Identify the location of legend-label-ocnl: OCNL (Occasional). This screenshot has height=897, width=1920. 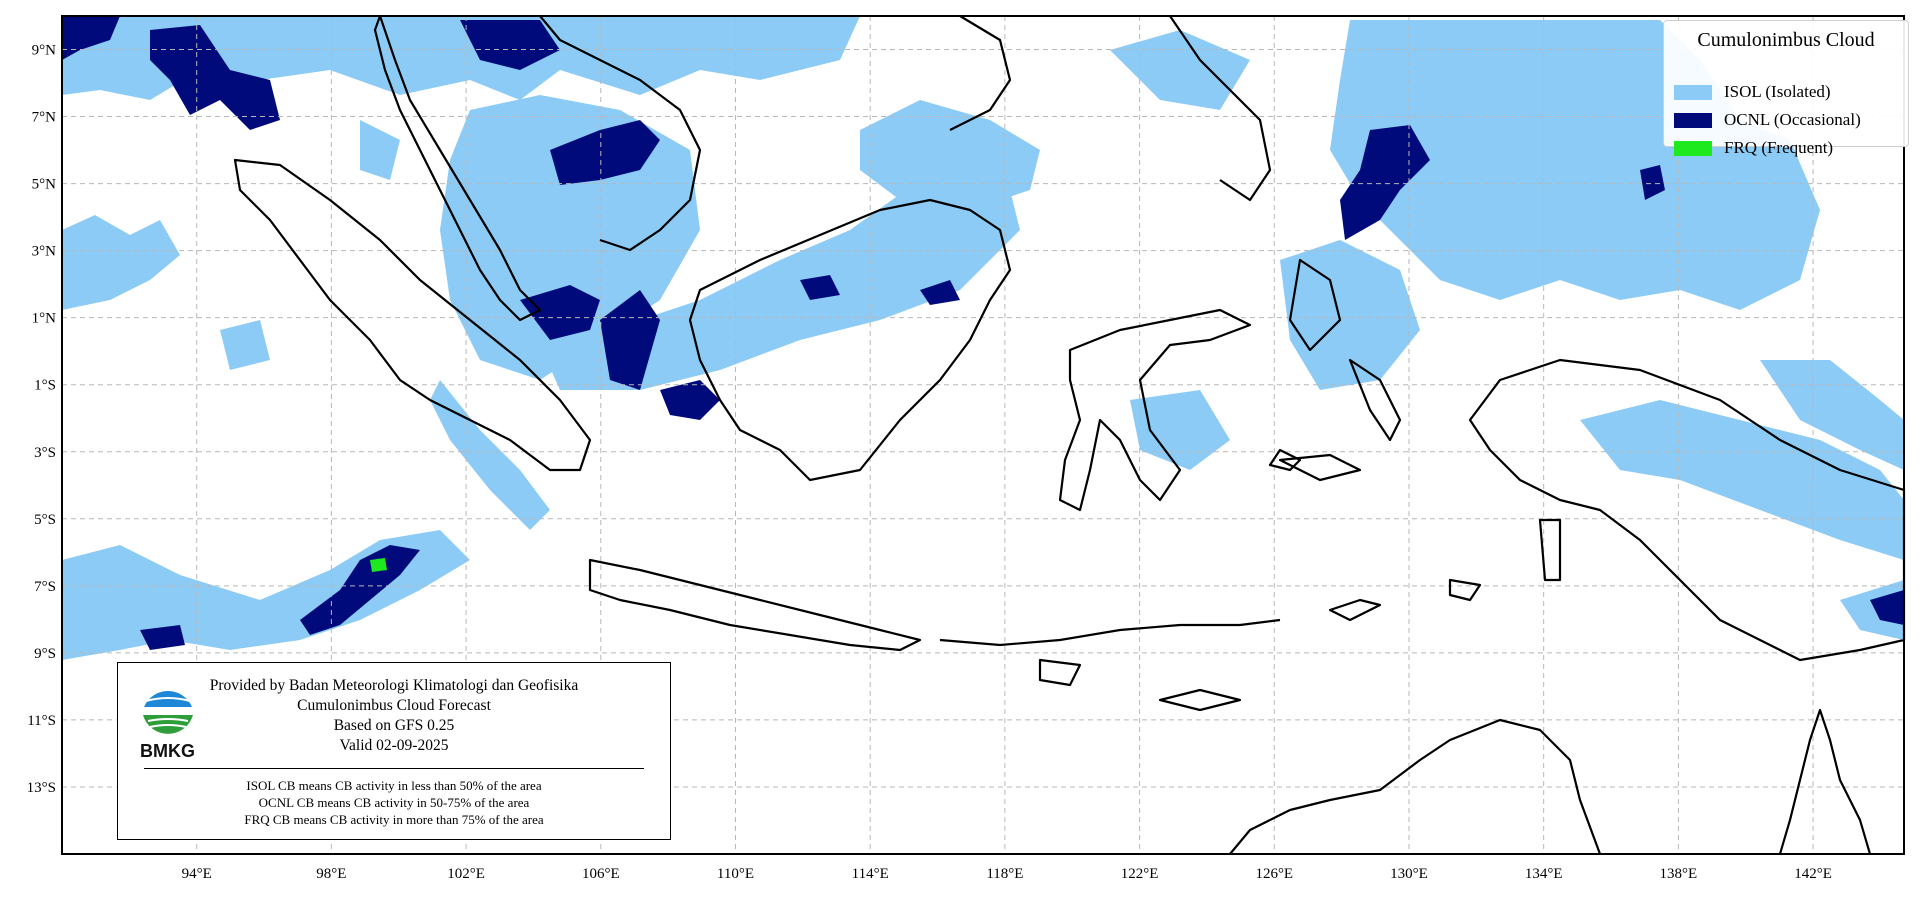
(1792, 119).